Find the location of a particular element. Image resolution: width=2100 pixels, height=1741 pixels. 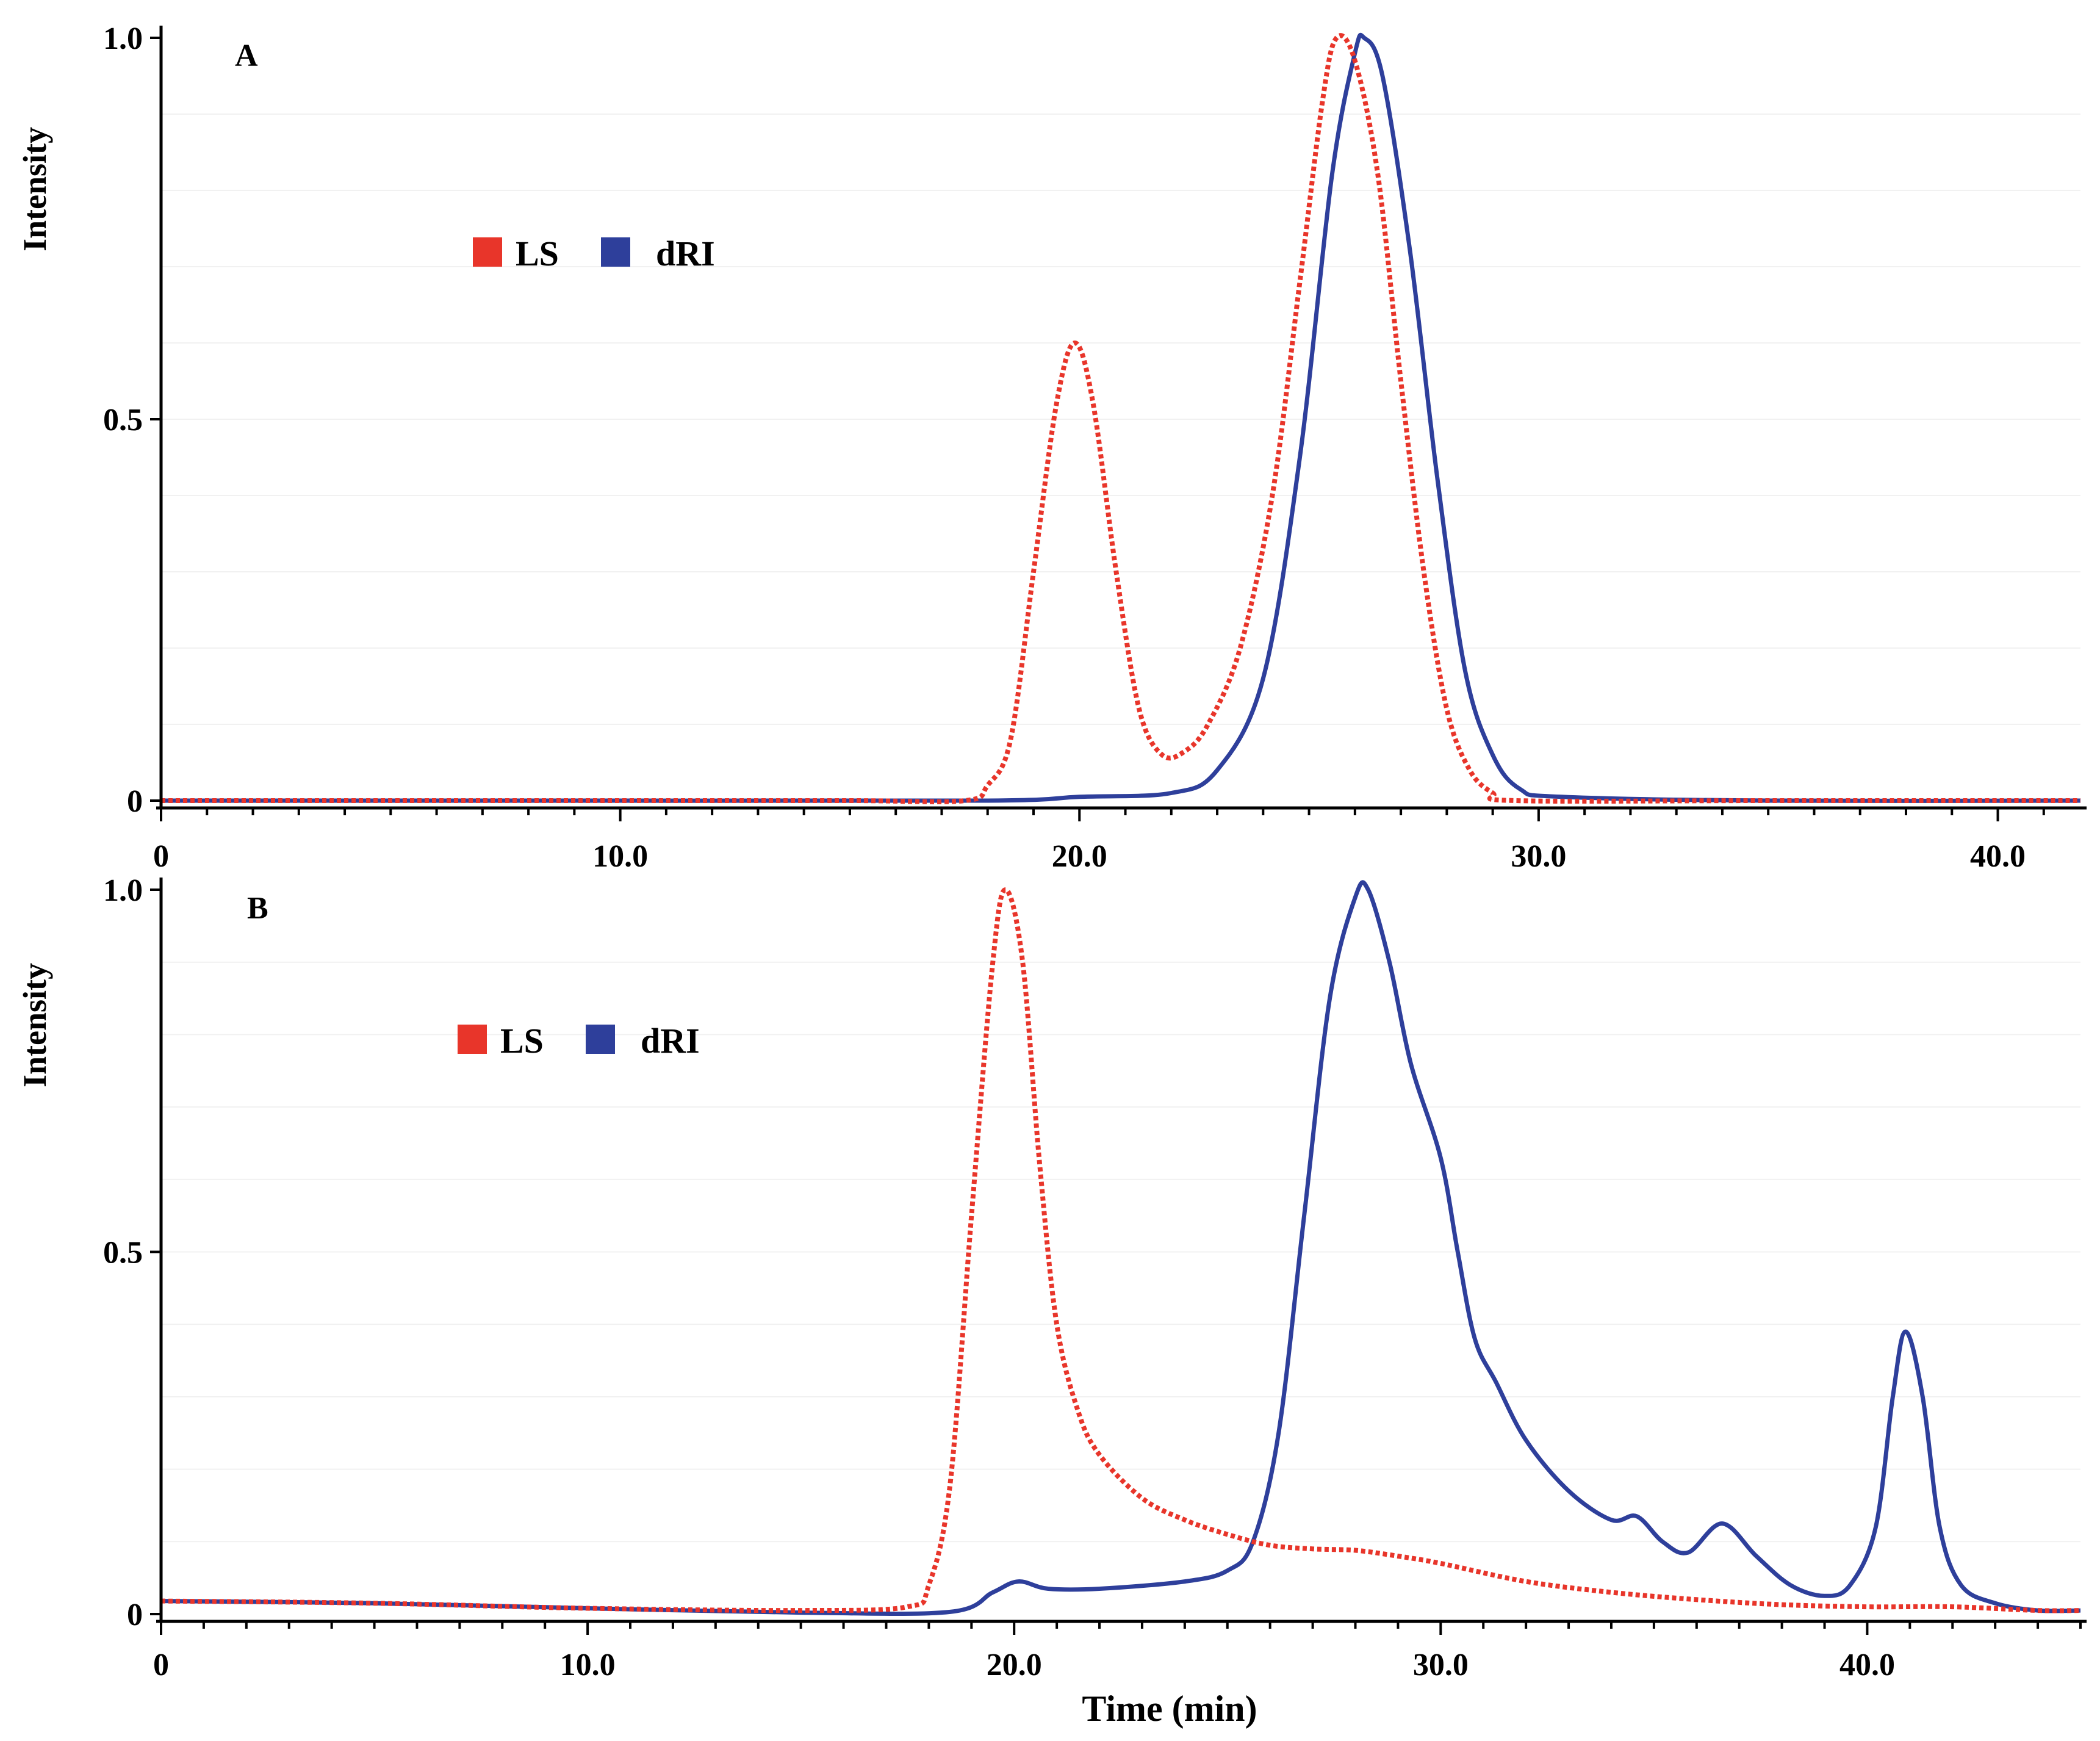

panel-a-legend: LS dRI is located at coordinates (594, 253).